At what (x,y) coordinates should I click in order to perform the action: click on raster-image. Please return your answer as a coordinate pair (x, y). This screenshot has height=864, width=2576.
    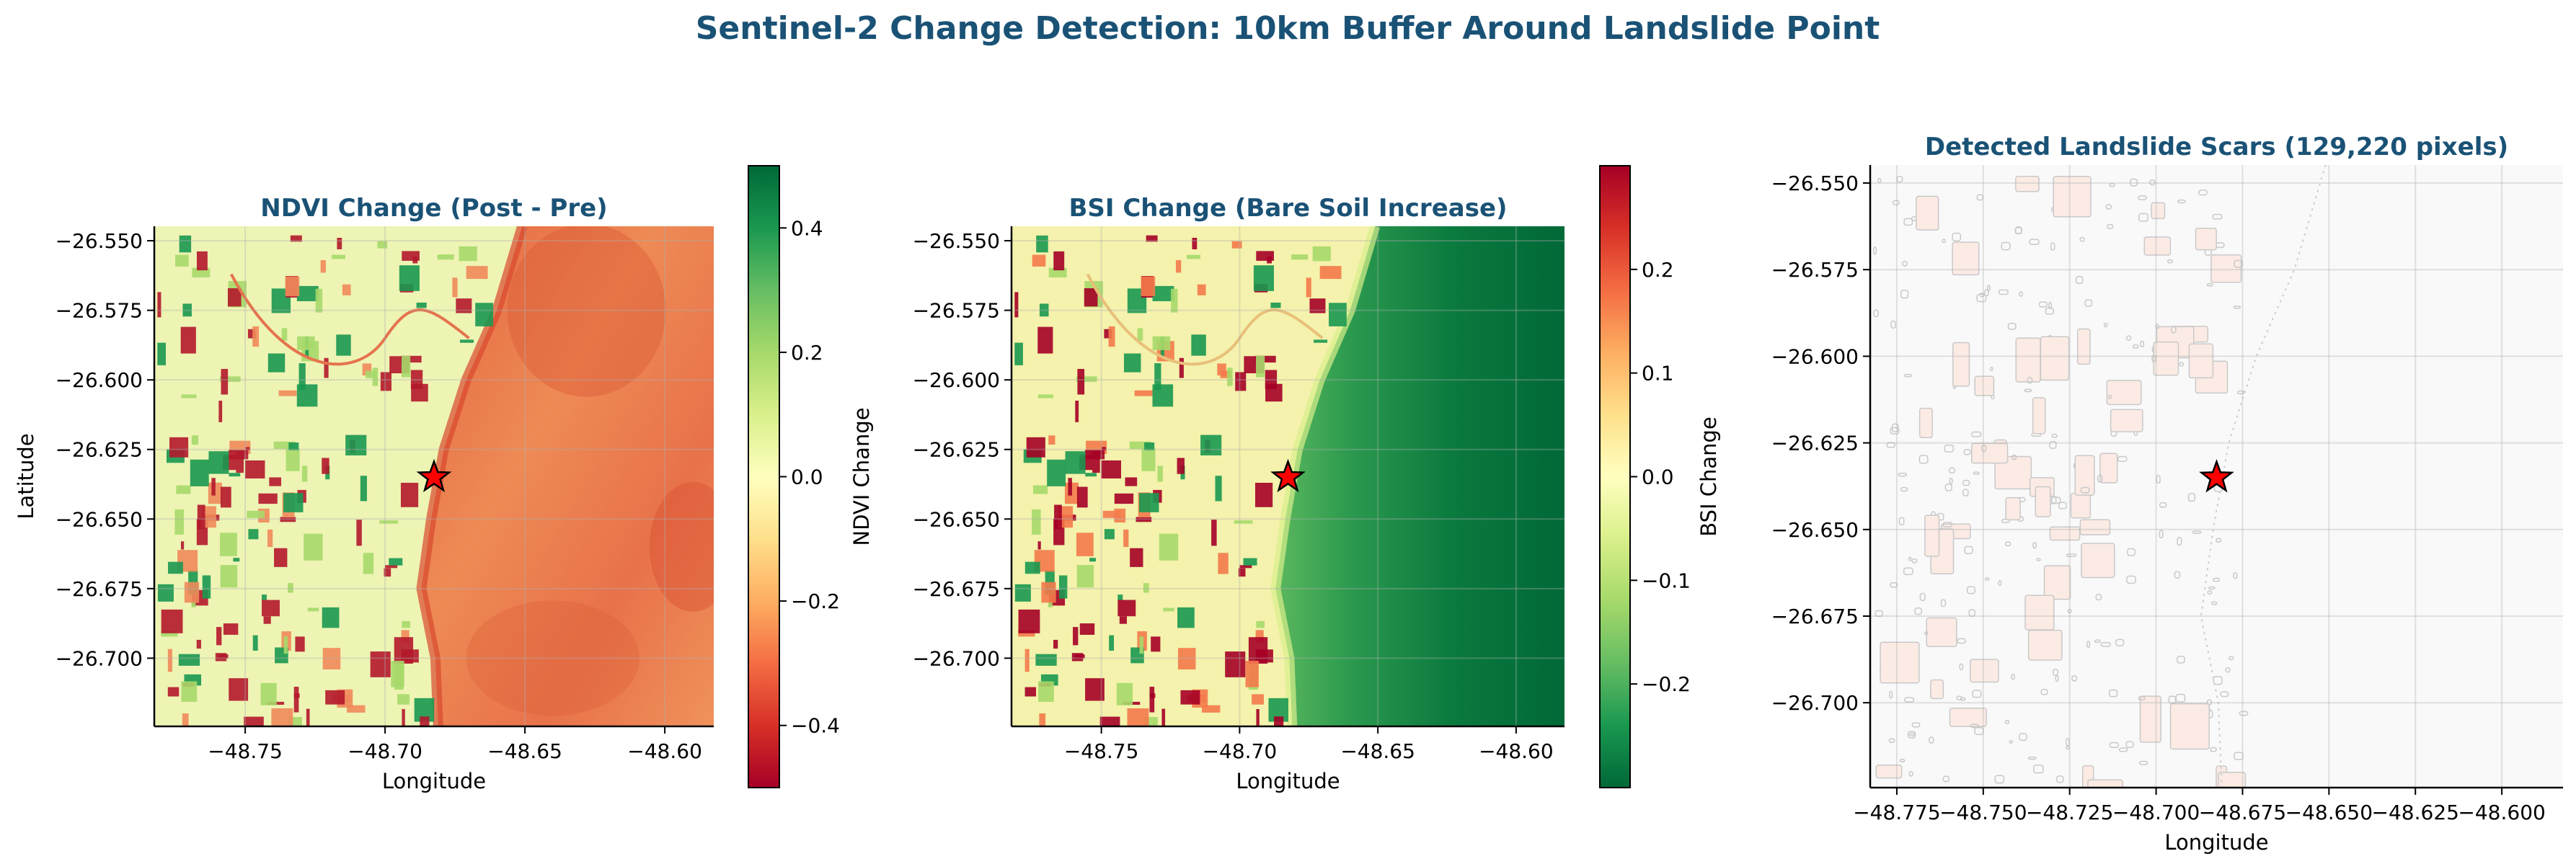
    Looking at the image, I should click on (434, 482).